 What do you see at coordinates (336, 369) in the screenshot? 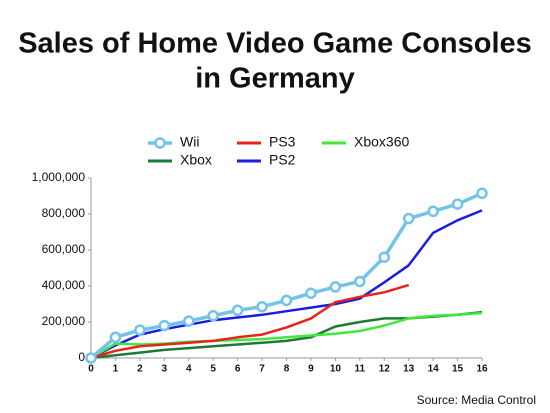
I see `x-tick-label: 10` at bounding box center [336, 369].